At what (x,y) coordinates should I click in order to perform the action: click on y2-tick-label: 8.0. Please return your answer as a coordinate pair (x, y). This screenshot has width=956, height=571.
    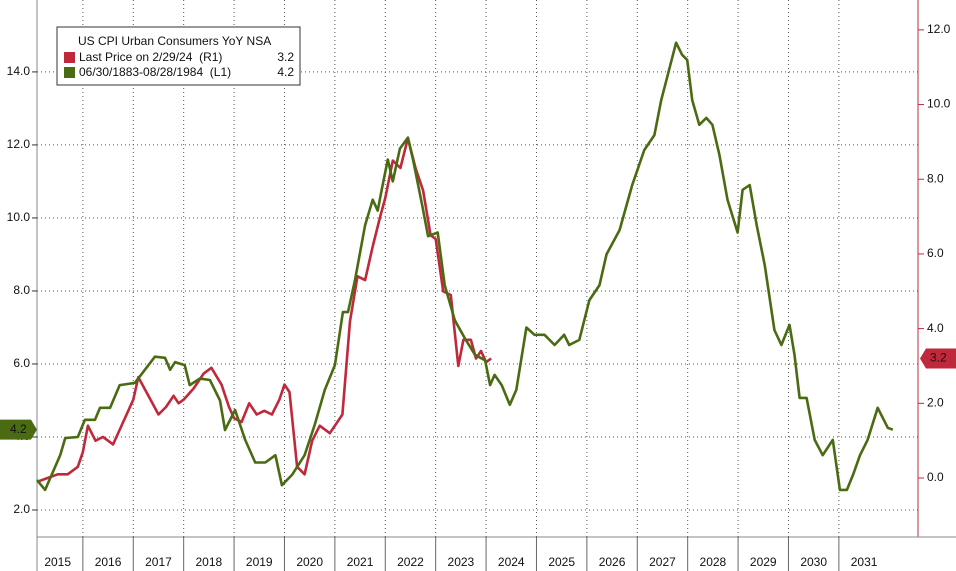
    Looking at the image, I should click on (935, 178).